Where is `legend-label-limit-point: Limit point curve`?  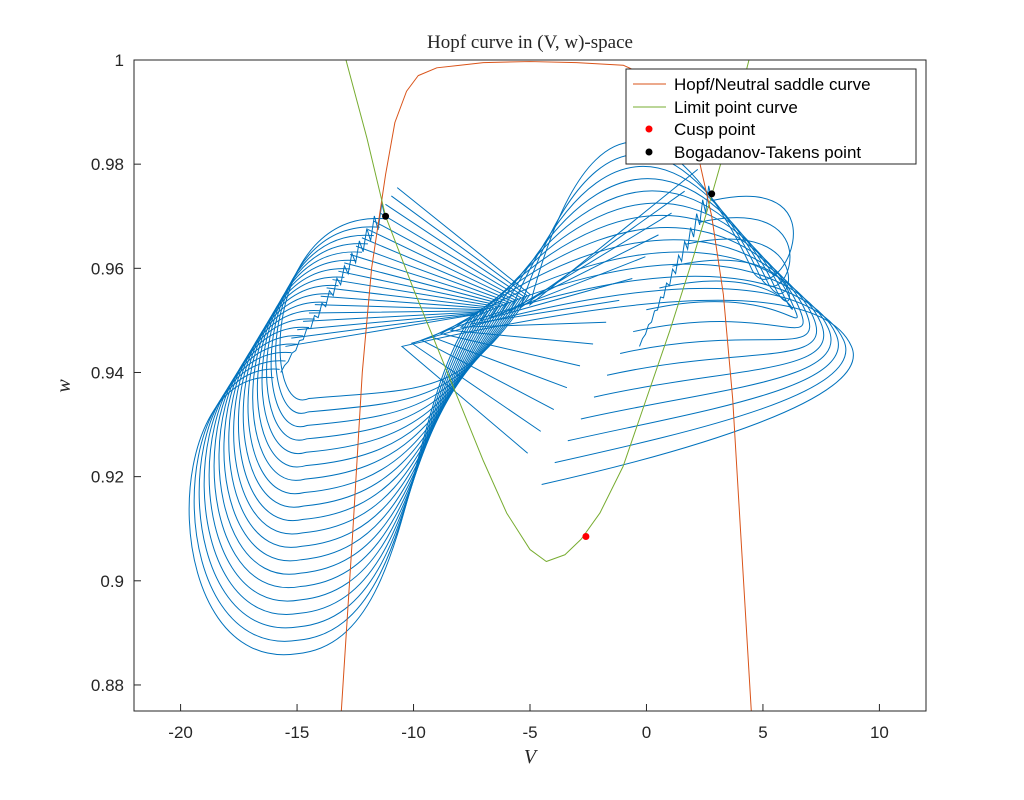
legend-label-limit-point: Limit point curve is located at coordinates (736, 107).